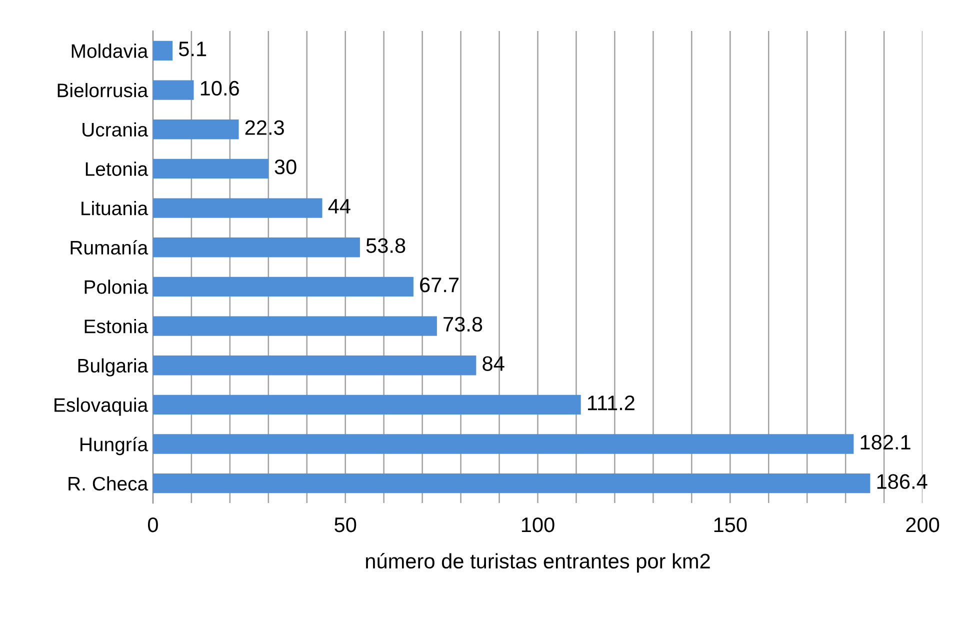 Image resolution: width=956 pixels, height=621 pixels. I want to click on y-tick-label: Rumanía, so click(109, 247).